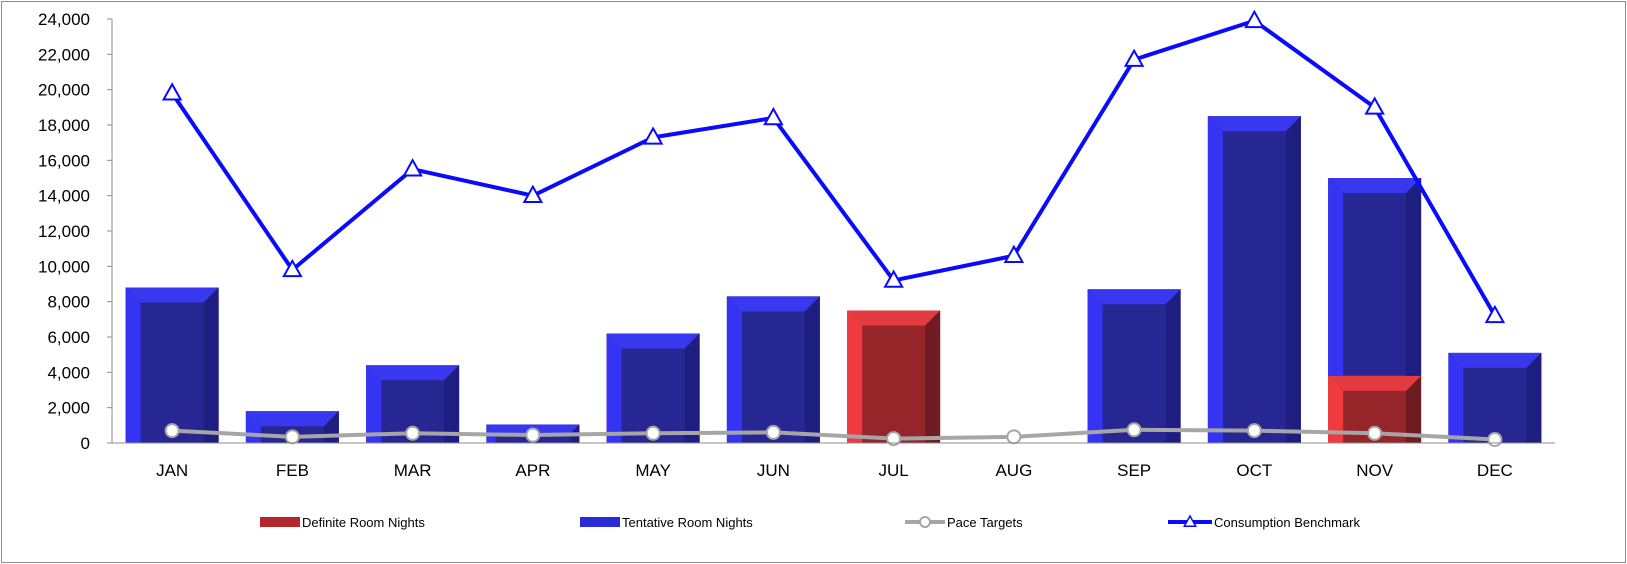 This screenshot has width=1627, height=564. Describe the element at coordinates (532, 470) in the screenshot. I see `x-tick-label: APR` at that location.